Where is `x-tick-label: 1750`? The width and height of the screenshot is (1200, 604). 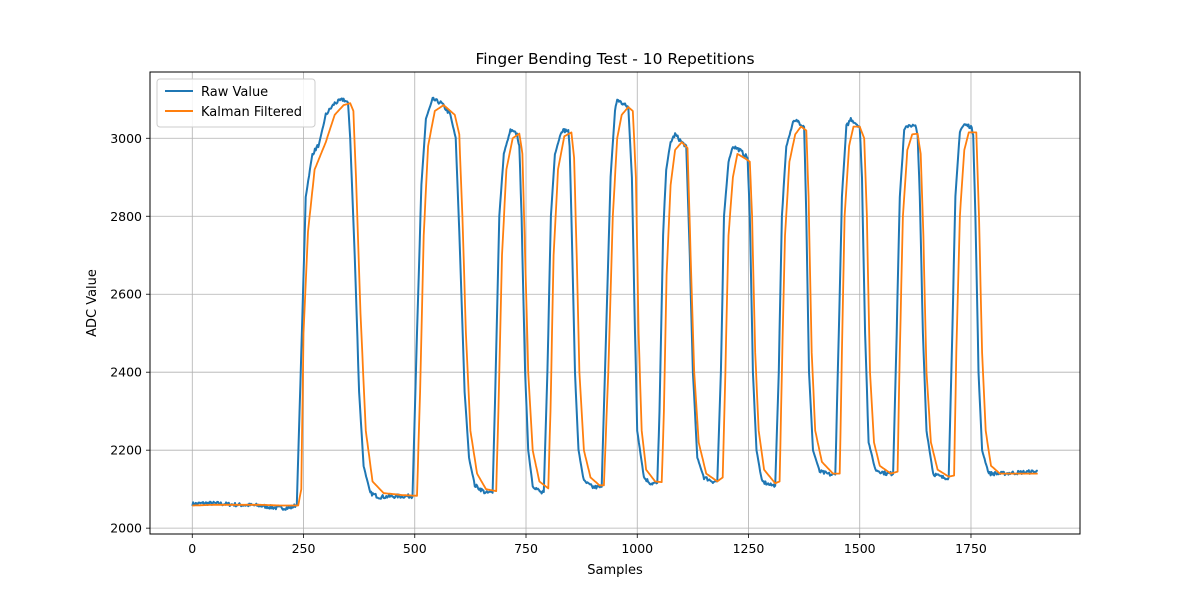
x-tick-label: 1750 is located at coordinates (971, 548).